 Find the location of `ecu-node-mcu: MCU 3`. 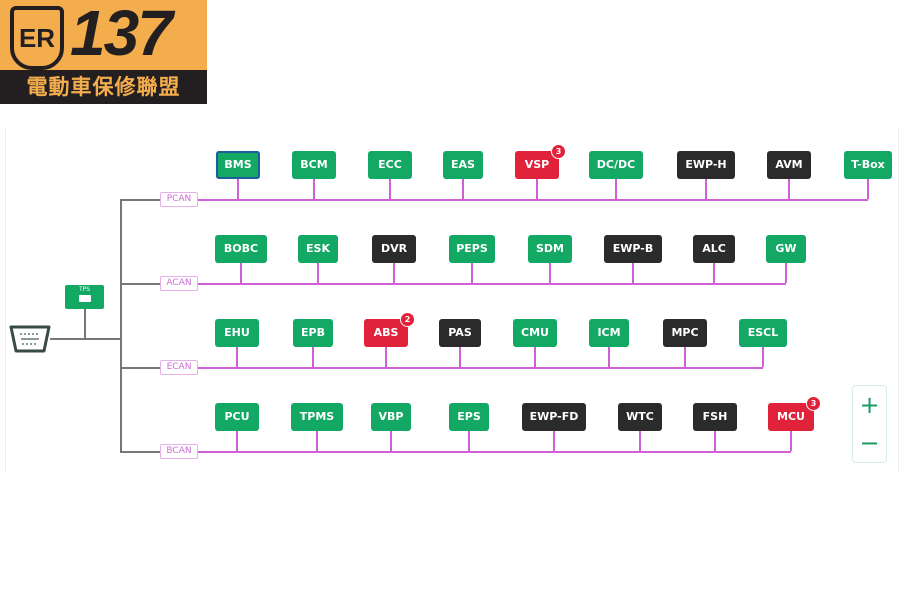

ecu-node-mcu: MCU 3 is located at coordinates (794, 413).